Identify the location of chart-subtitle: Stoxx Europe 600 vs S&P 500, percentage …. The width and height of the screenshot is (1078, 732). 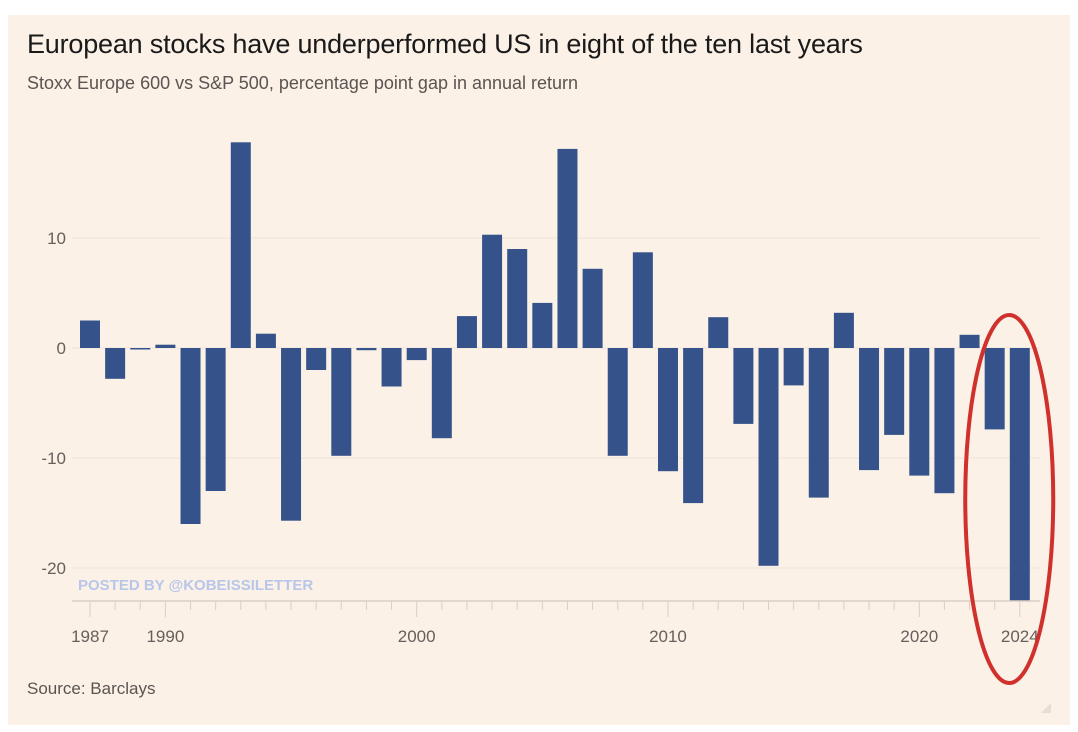
(303, 83).